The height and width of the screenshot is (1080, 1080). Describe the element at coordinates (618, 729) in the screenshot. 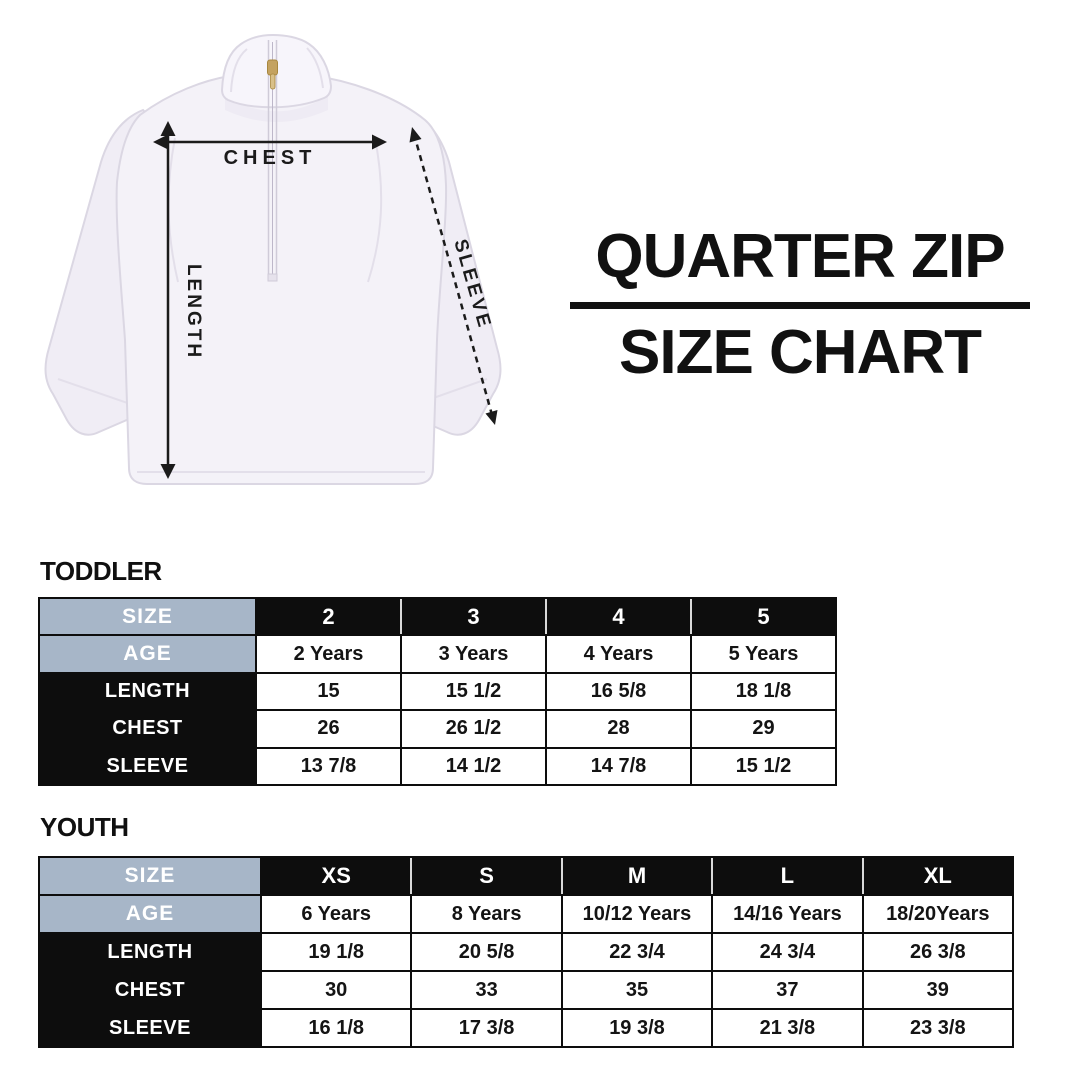

I see `toddler-chest-cell: 28` at that location.